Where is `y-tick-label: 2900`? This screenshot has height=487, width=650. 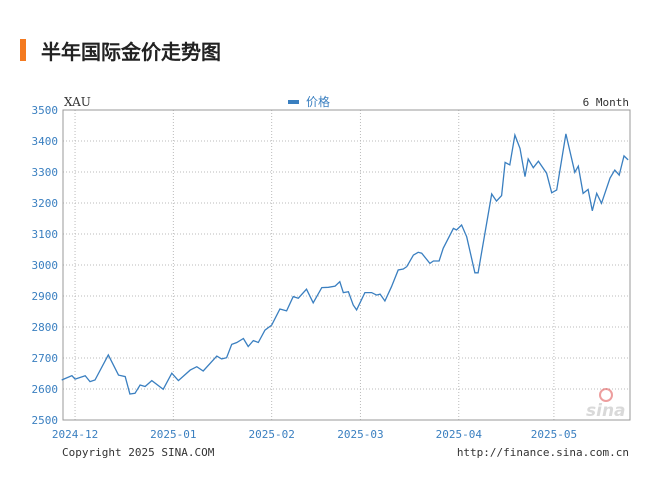 y-tick-label: 2900 is located at coordinates (45, 296).